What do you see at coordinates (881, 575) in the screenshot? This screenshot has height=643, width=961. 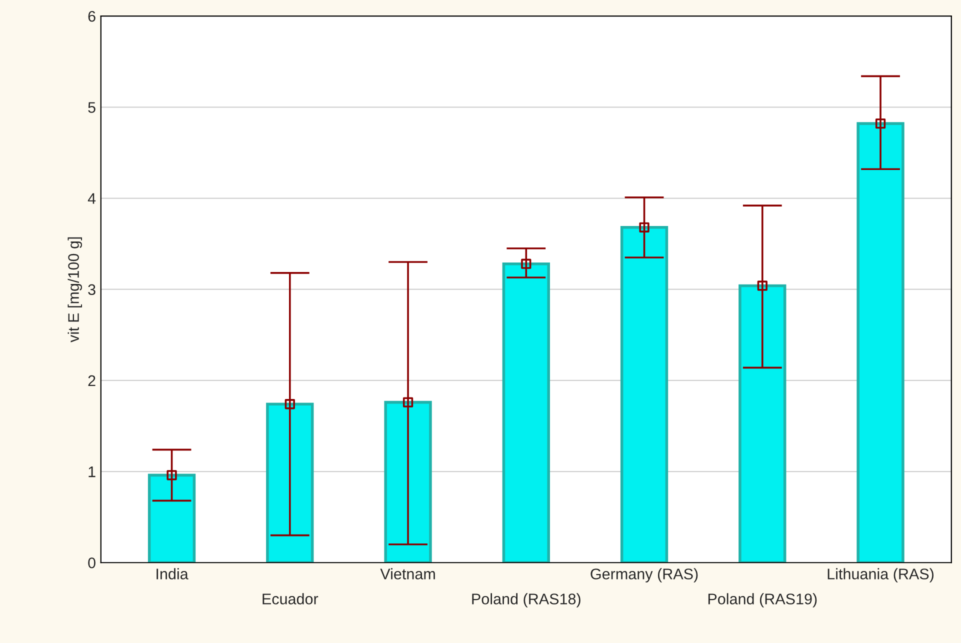 I see `x-tick-label: Lithuania (RAS)` at bounding box center [881, 575].